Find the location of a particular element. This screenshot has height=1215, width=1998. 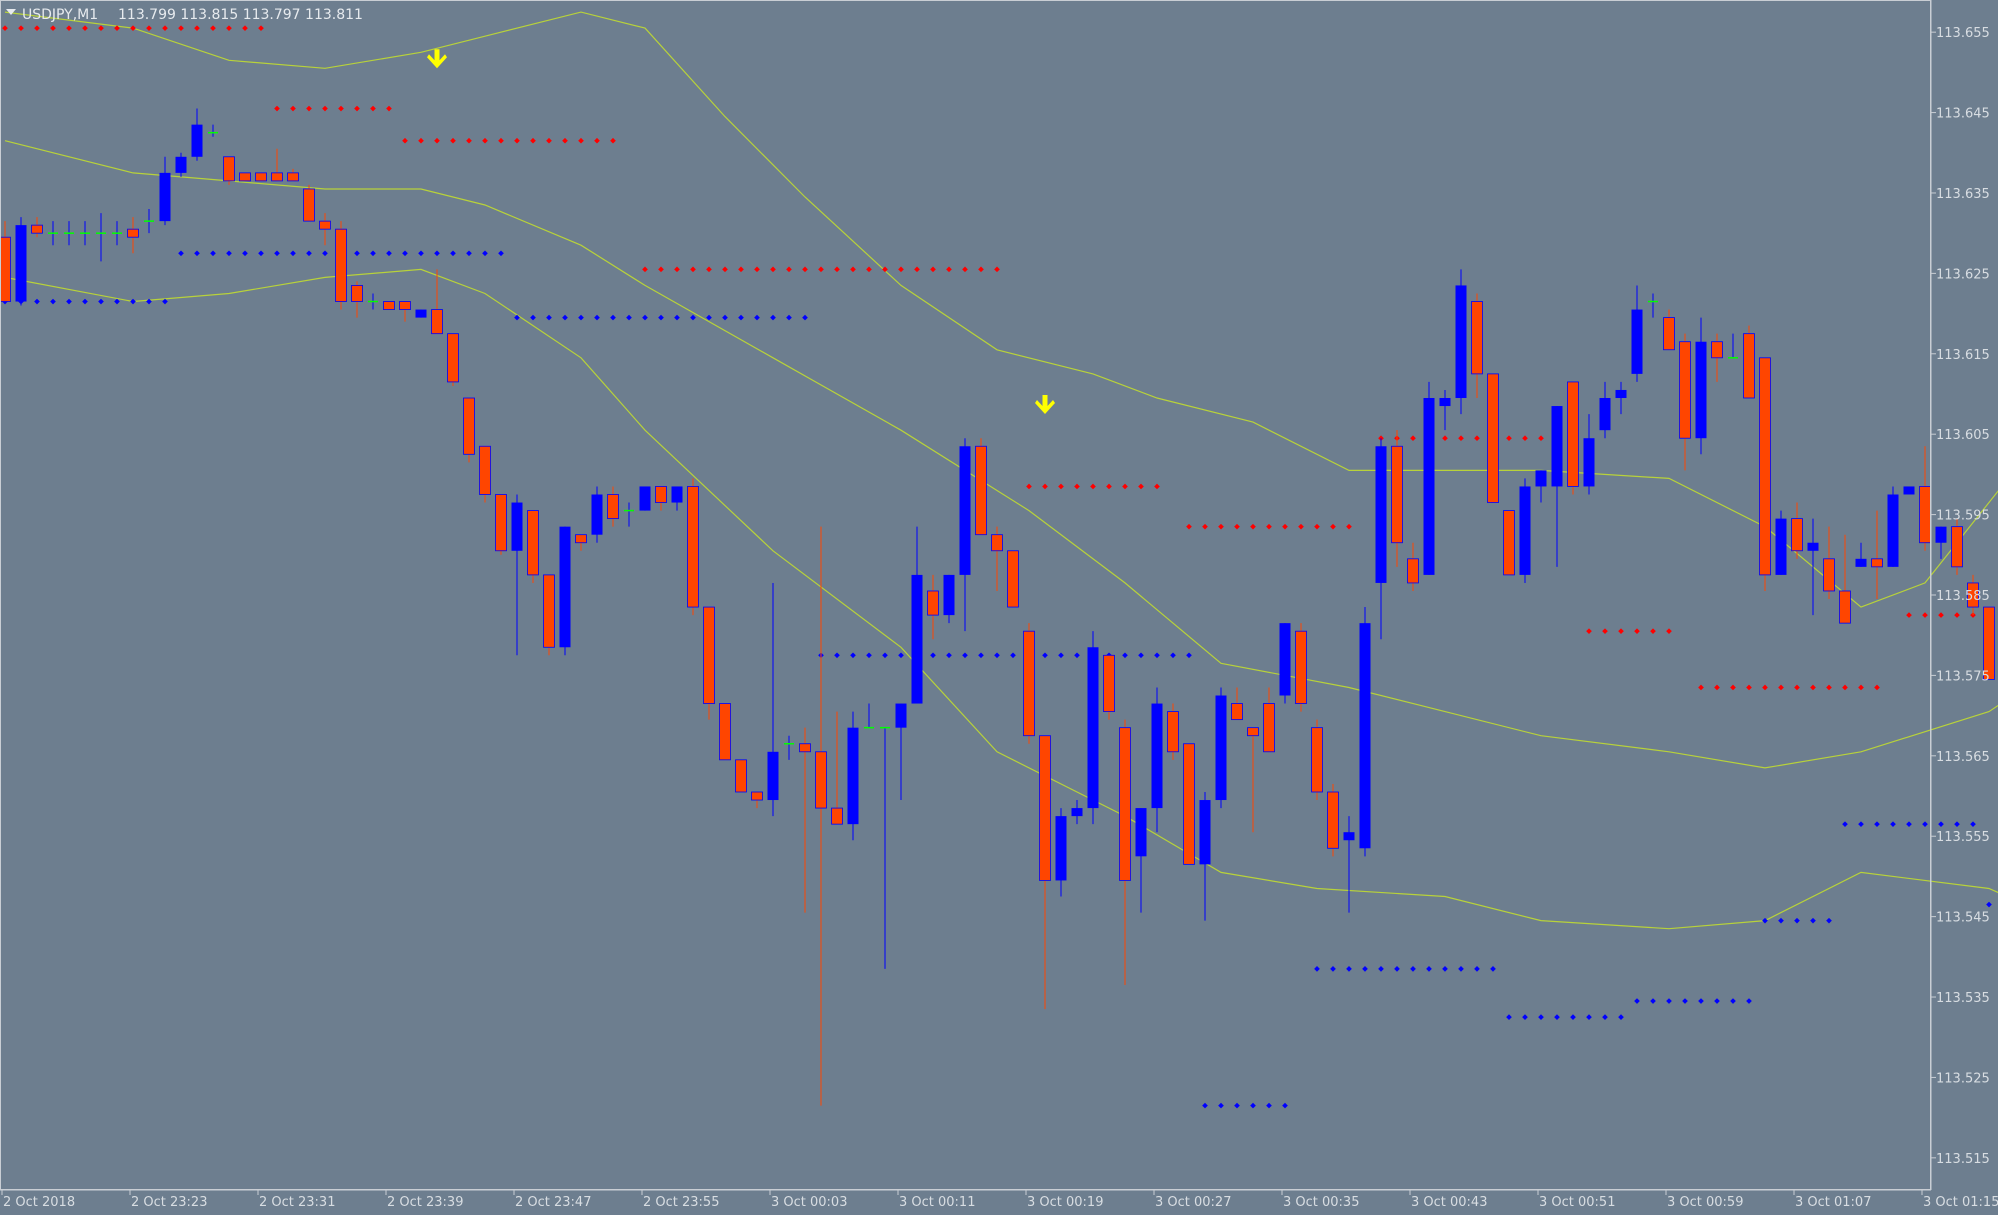

dropdown-triangle-icon is located at coordinates (11, 12).